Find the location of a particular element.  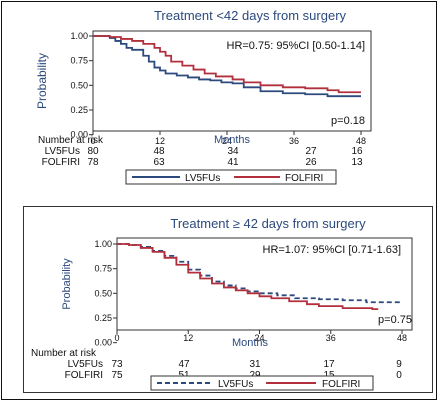

panel-2-title: Treatment ≥ 42 days from surgery is located at coordinates (268, 223).